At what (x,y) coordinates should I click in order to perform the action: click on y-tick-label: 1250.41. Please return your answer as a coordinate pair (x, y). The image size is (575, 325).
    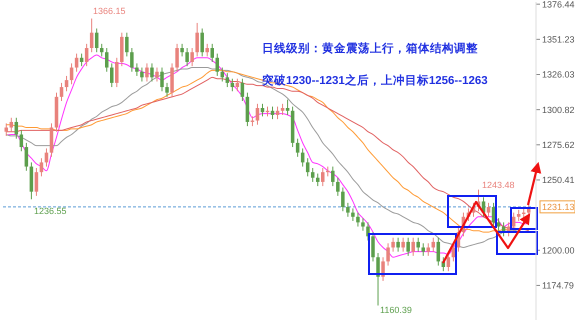
    Looking at the image, I should click on (558, 180).